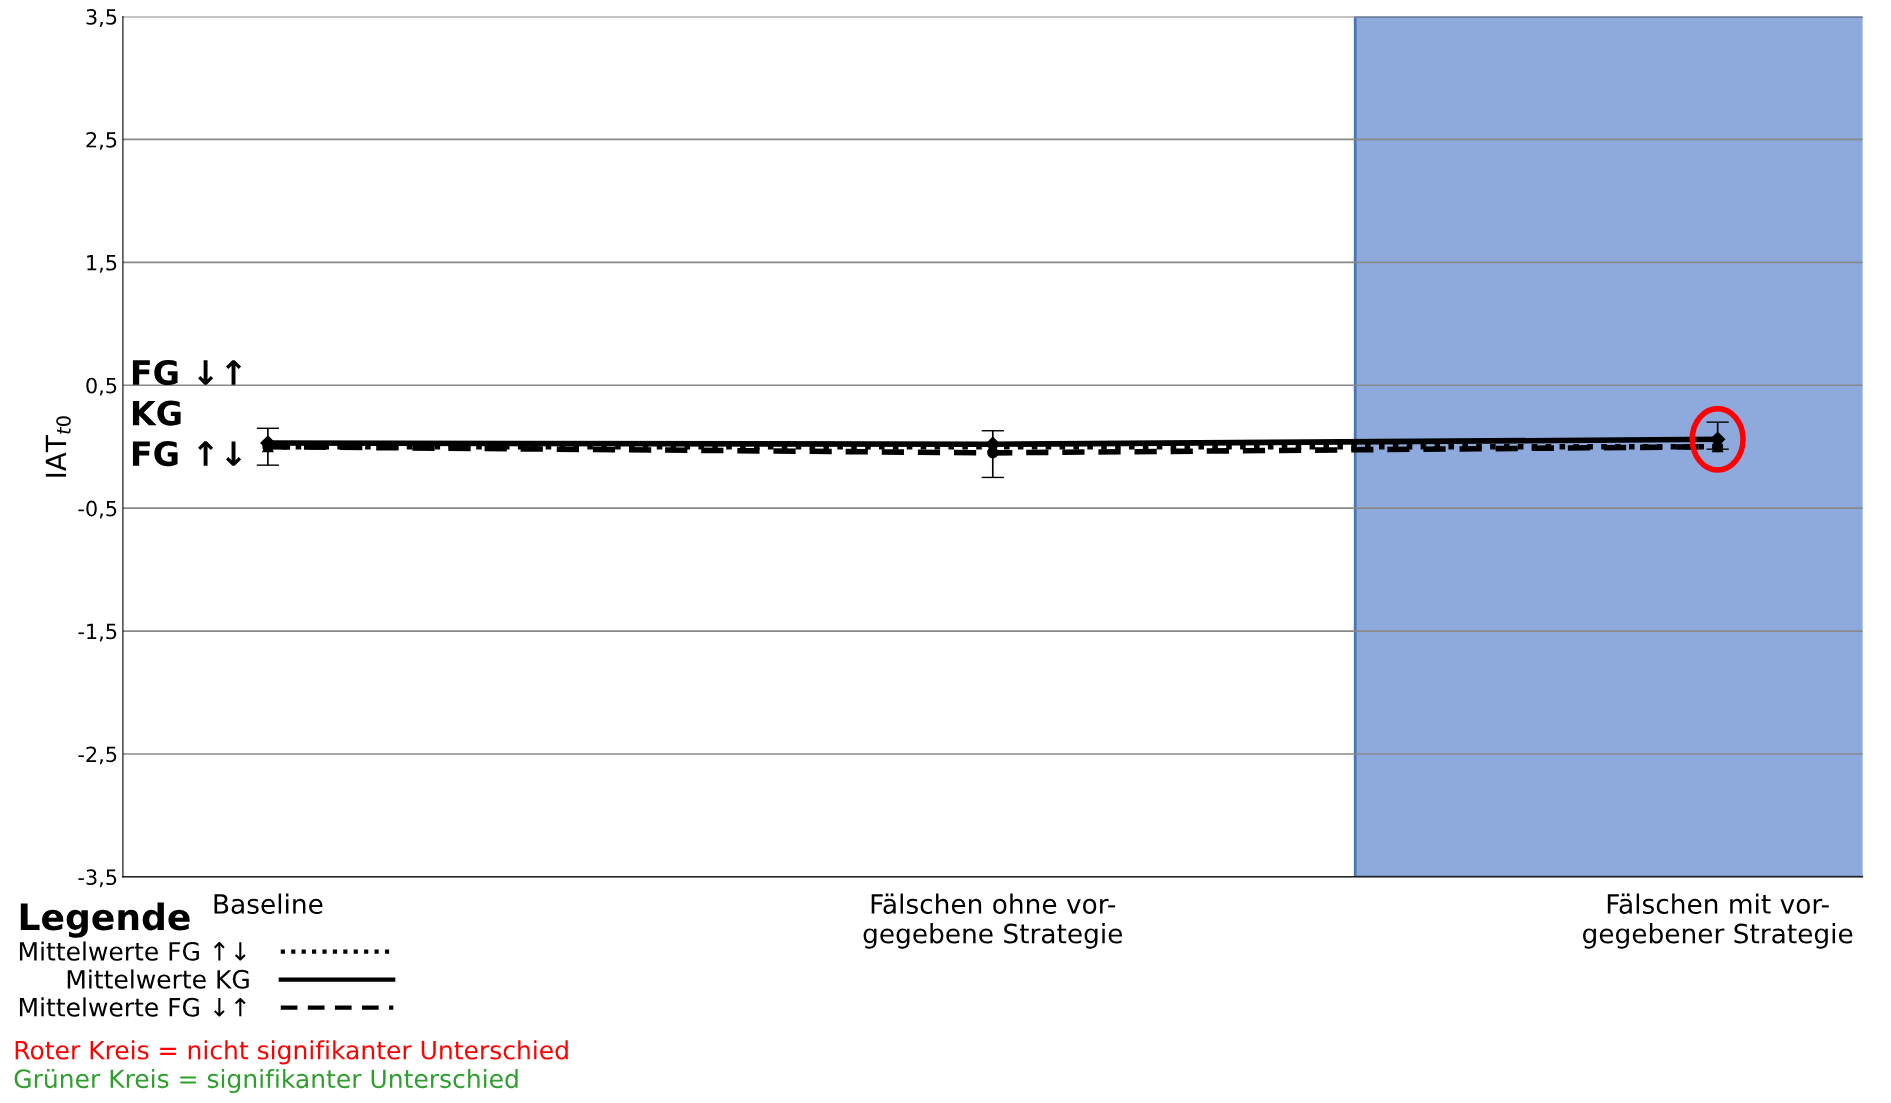 The height and width of the screenshot is (1103, 1891). I want to click on y-tick-label: 0,5, so click(101, 386).